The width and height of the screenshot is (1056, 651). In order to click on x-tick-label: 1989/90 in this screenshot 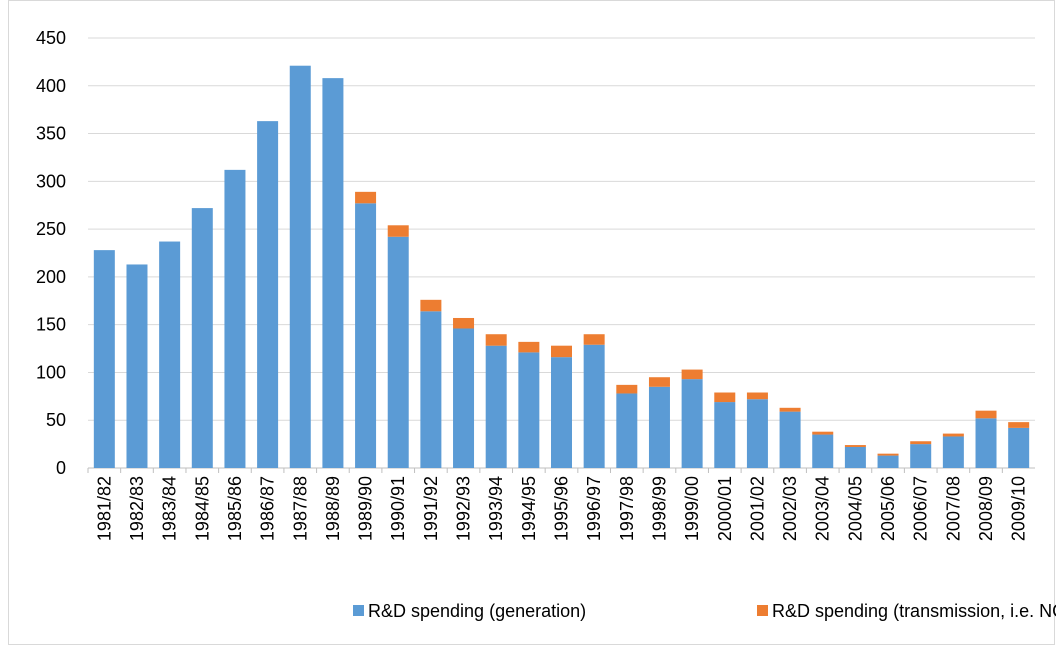, I will do `click(366, 508)`.